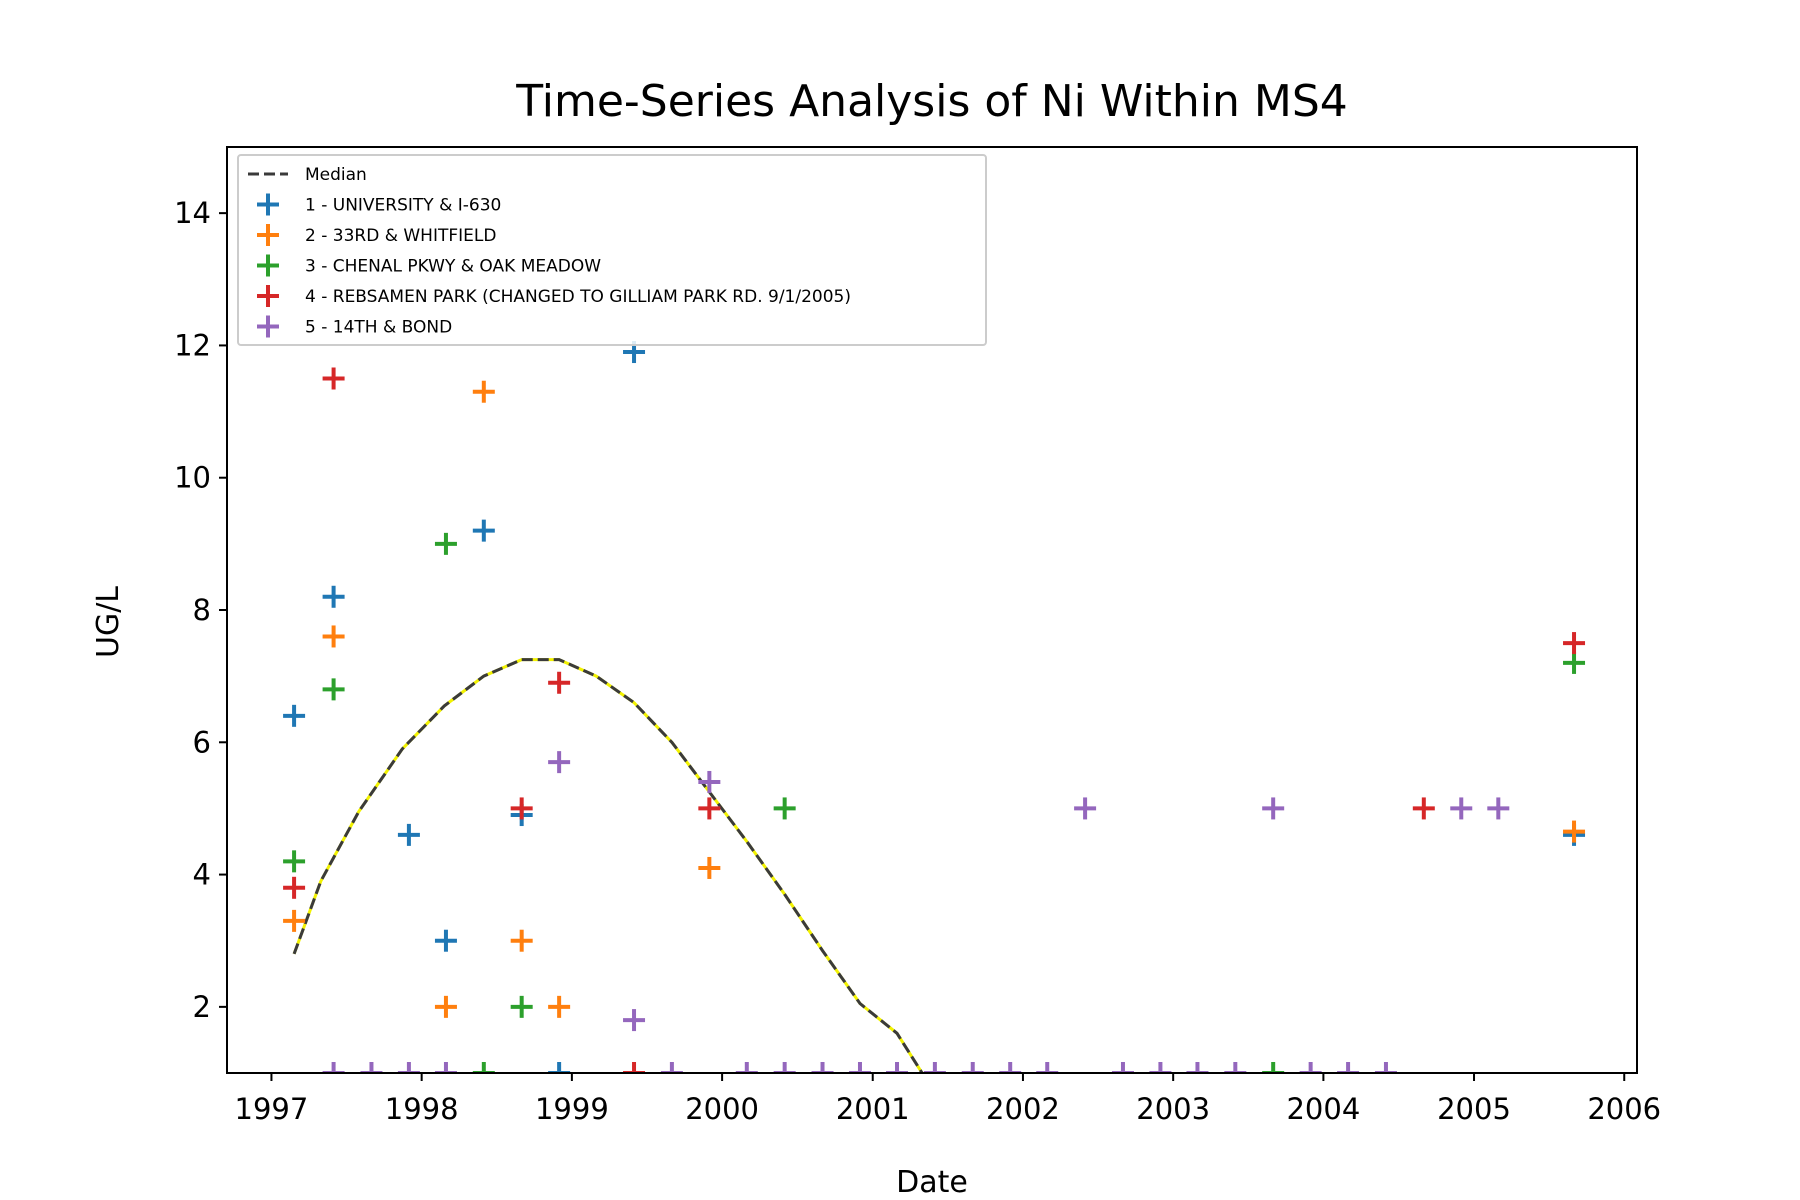 The image size is (1800, 1200). Describe the element at coordinates (202, 742) in the screenshot. I see `y-tick-label: 6` at that location.